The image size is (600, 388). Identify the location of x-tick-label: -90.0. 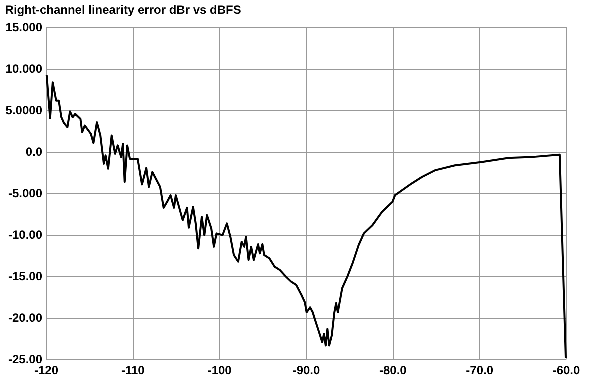
(306, 371).